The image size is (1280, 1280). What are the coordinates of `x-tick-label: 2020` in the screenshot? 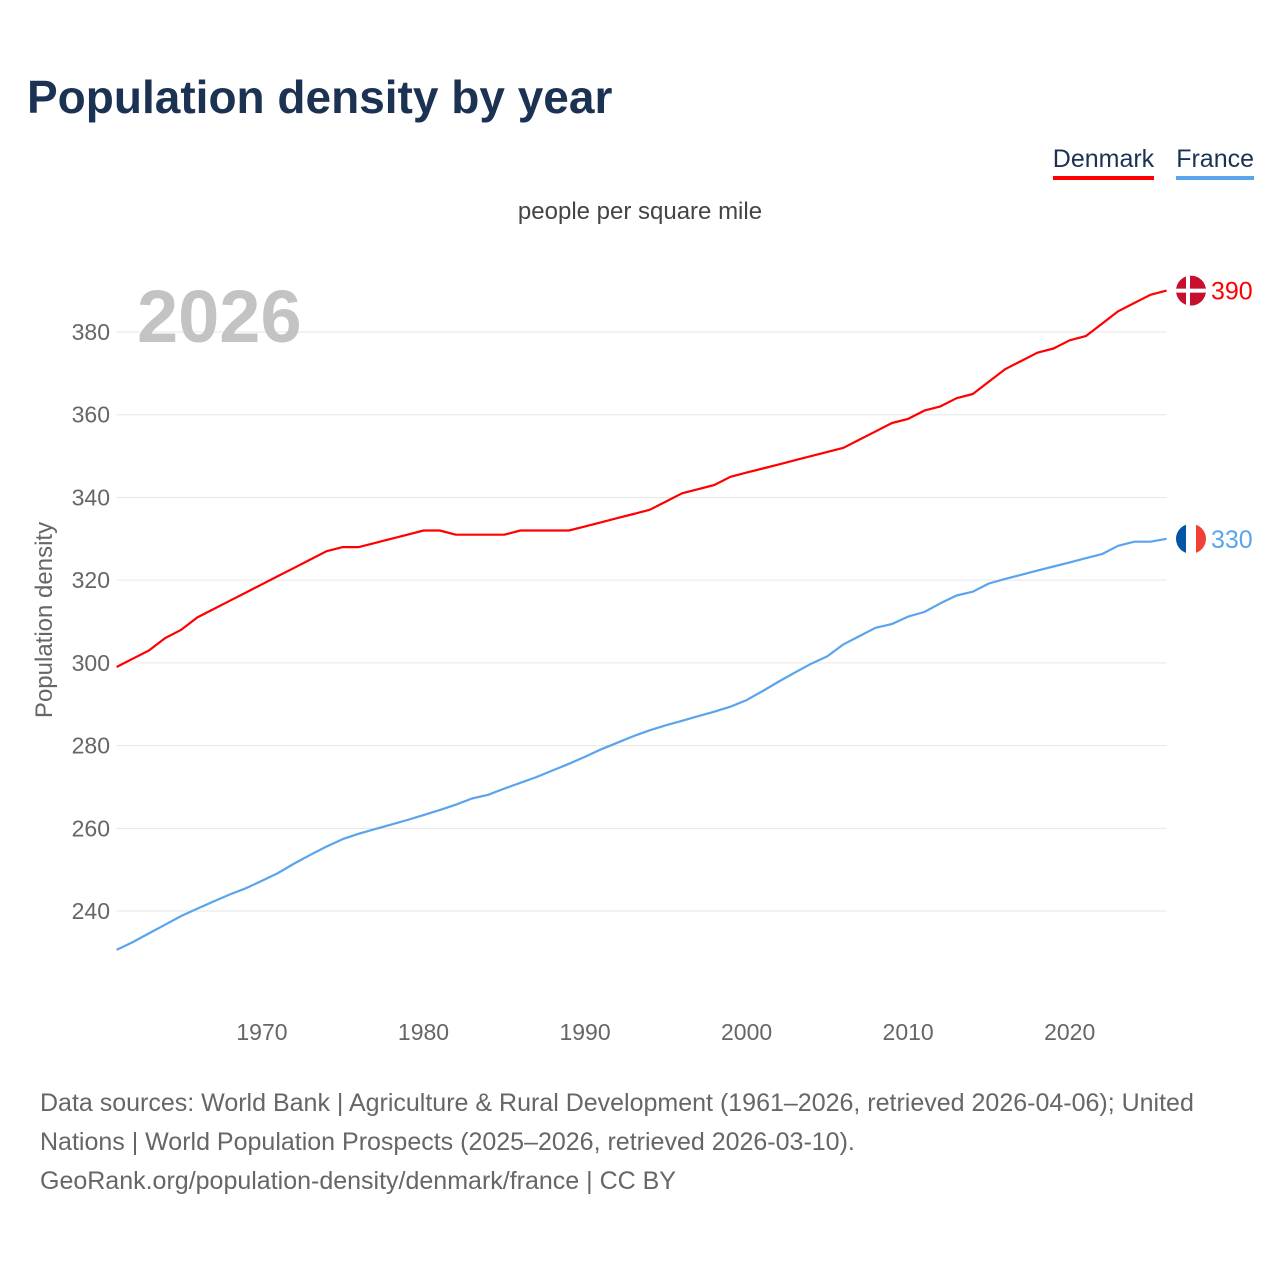 It's located at (1069, 1032).